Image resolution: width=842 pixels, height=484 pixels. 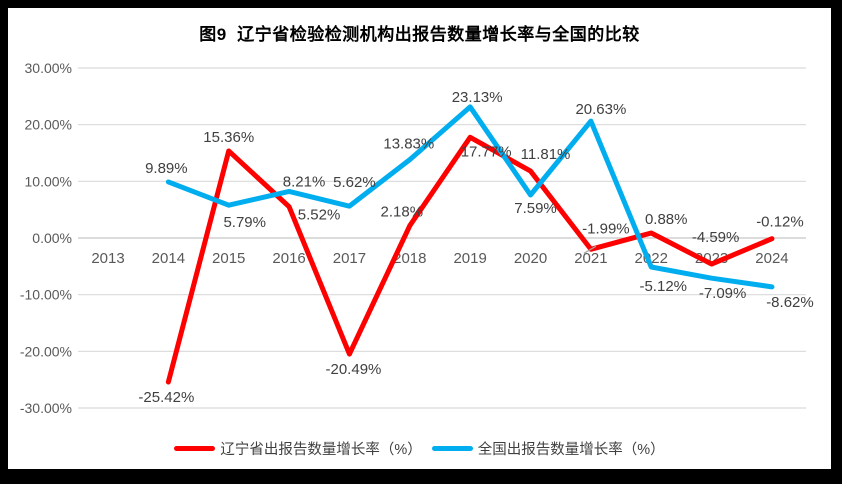 I want to click on svg-text: 13.83%, so click(x=408, y=144).